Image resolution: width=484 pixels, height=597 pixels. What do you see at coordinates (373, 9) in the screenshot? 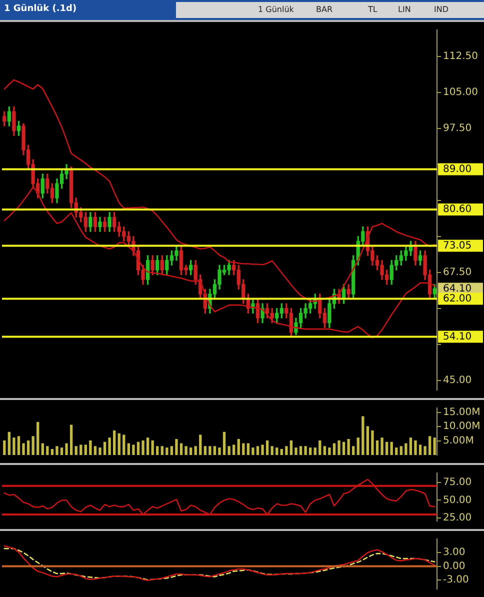
I see `text: TL` at bounding box center [373, 9].